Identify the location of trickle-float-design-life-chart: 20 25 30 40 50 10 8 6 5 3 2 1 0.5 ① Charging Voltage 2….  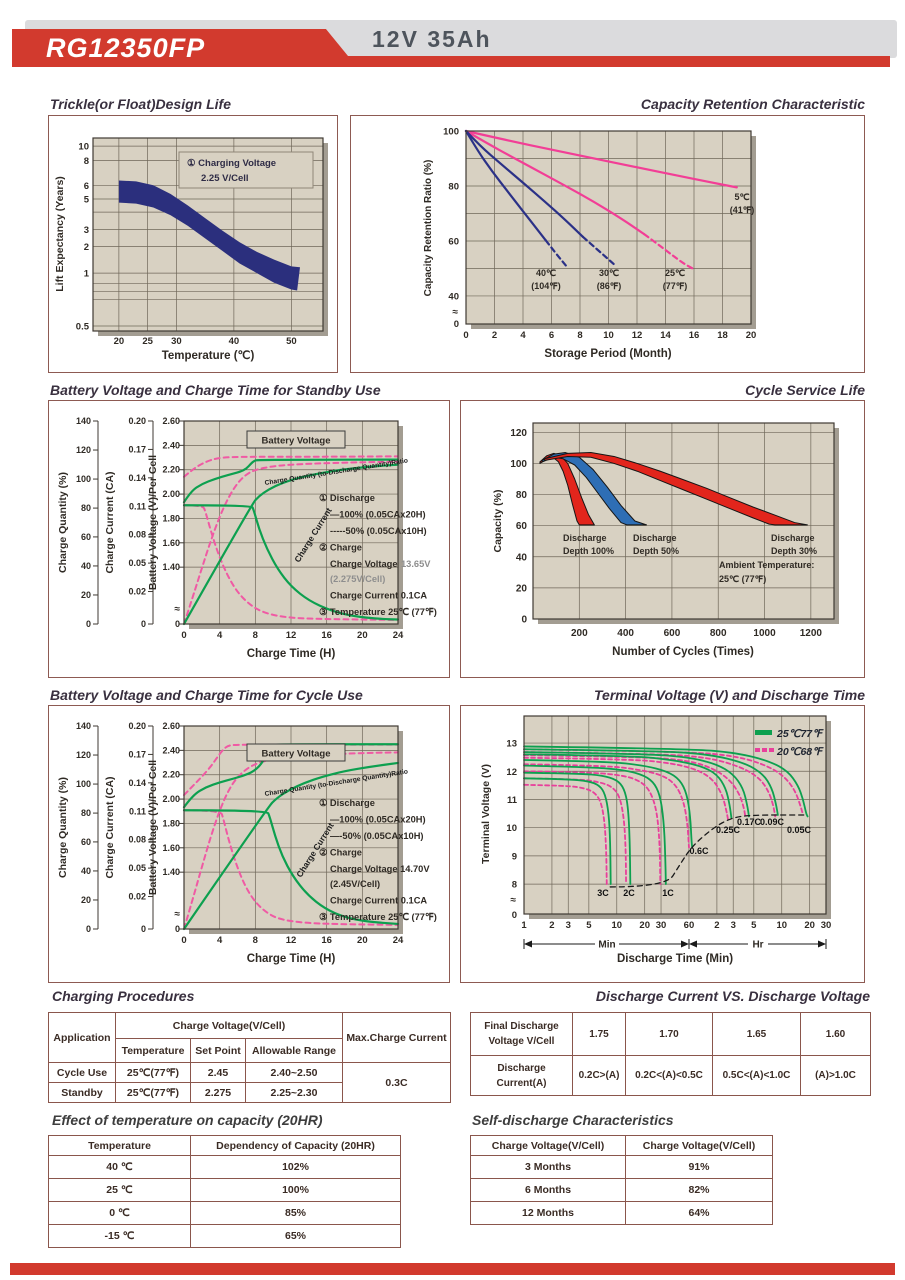
(191, 249).